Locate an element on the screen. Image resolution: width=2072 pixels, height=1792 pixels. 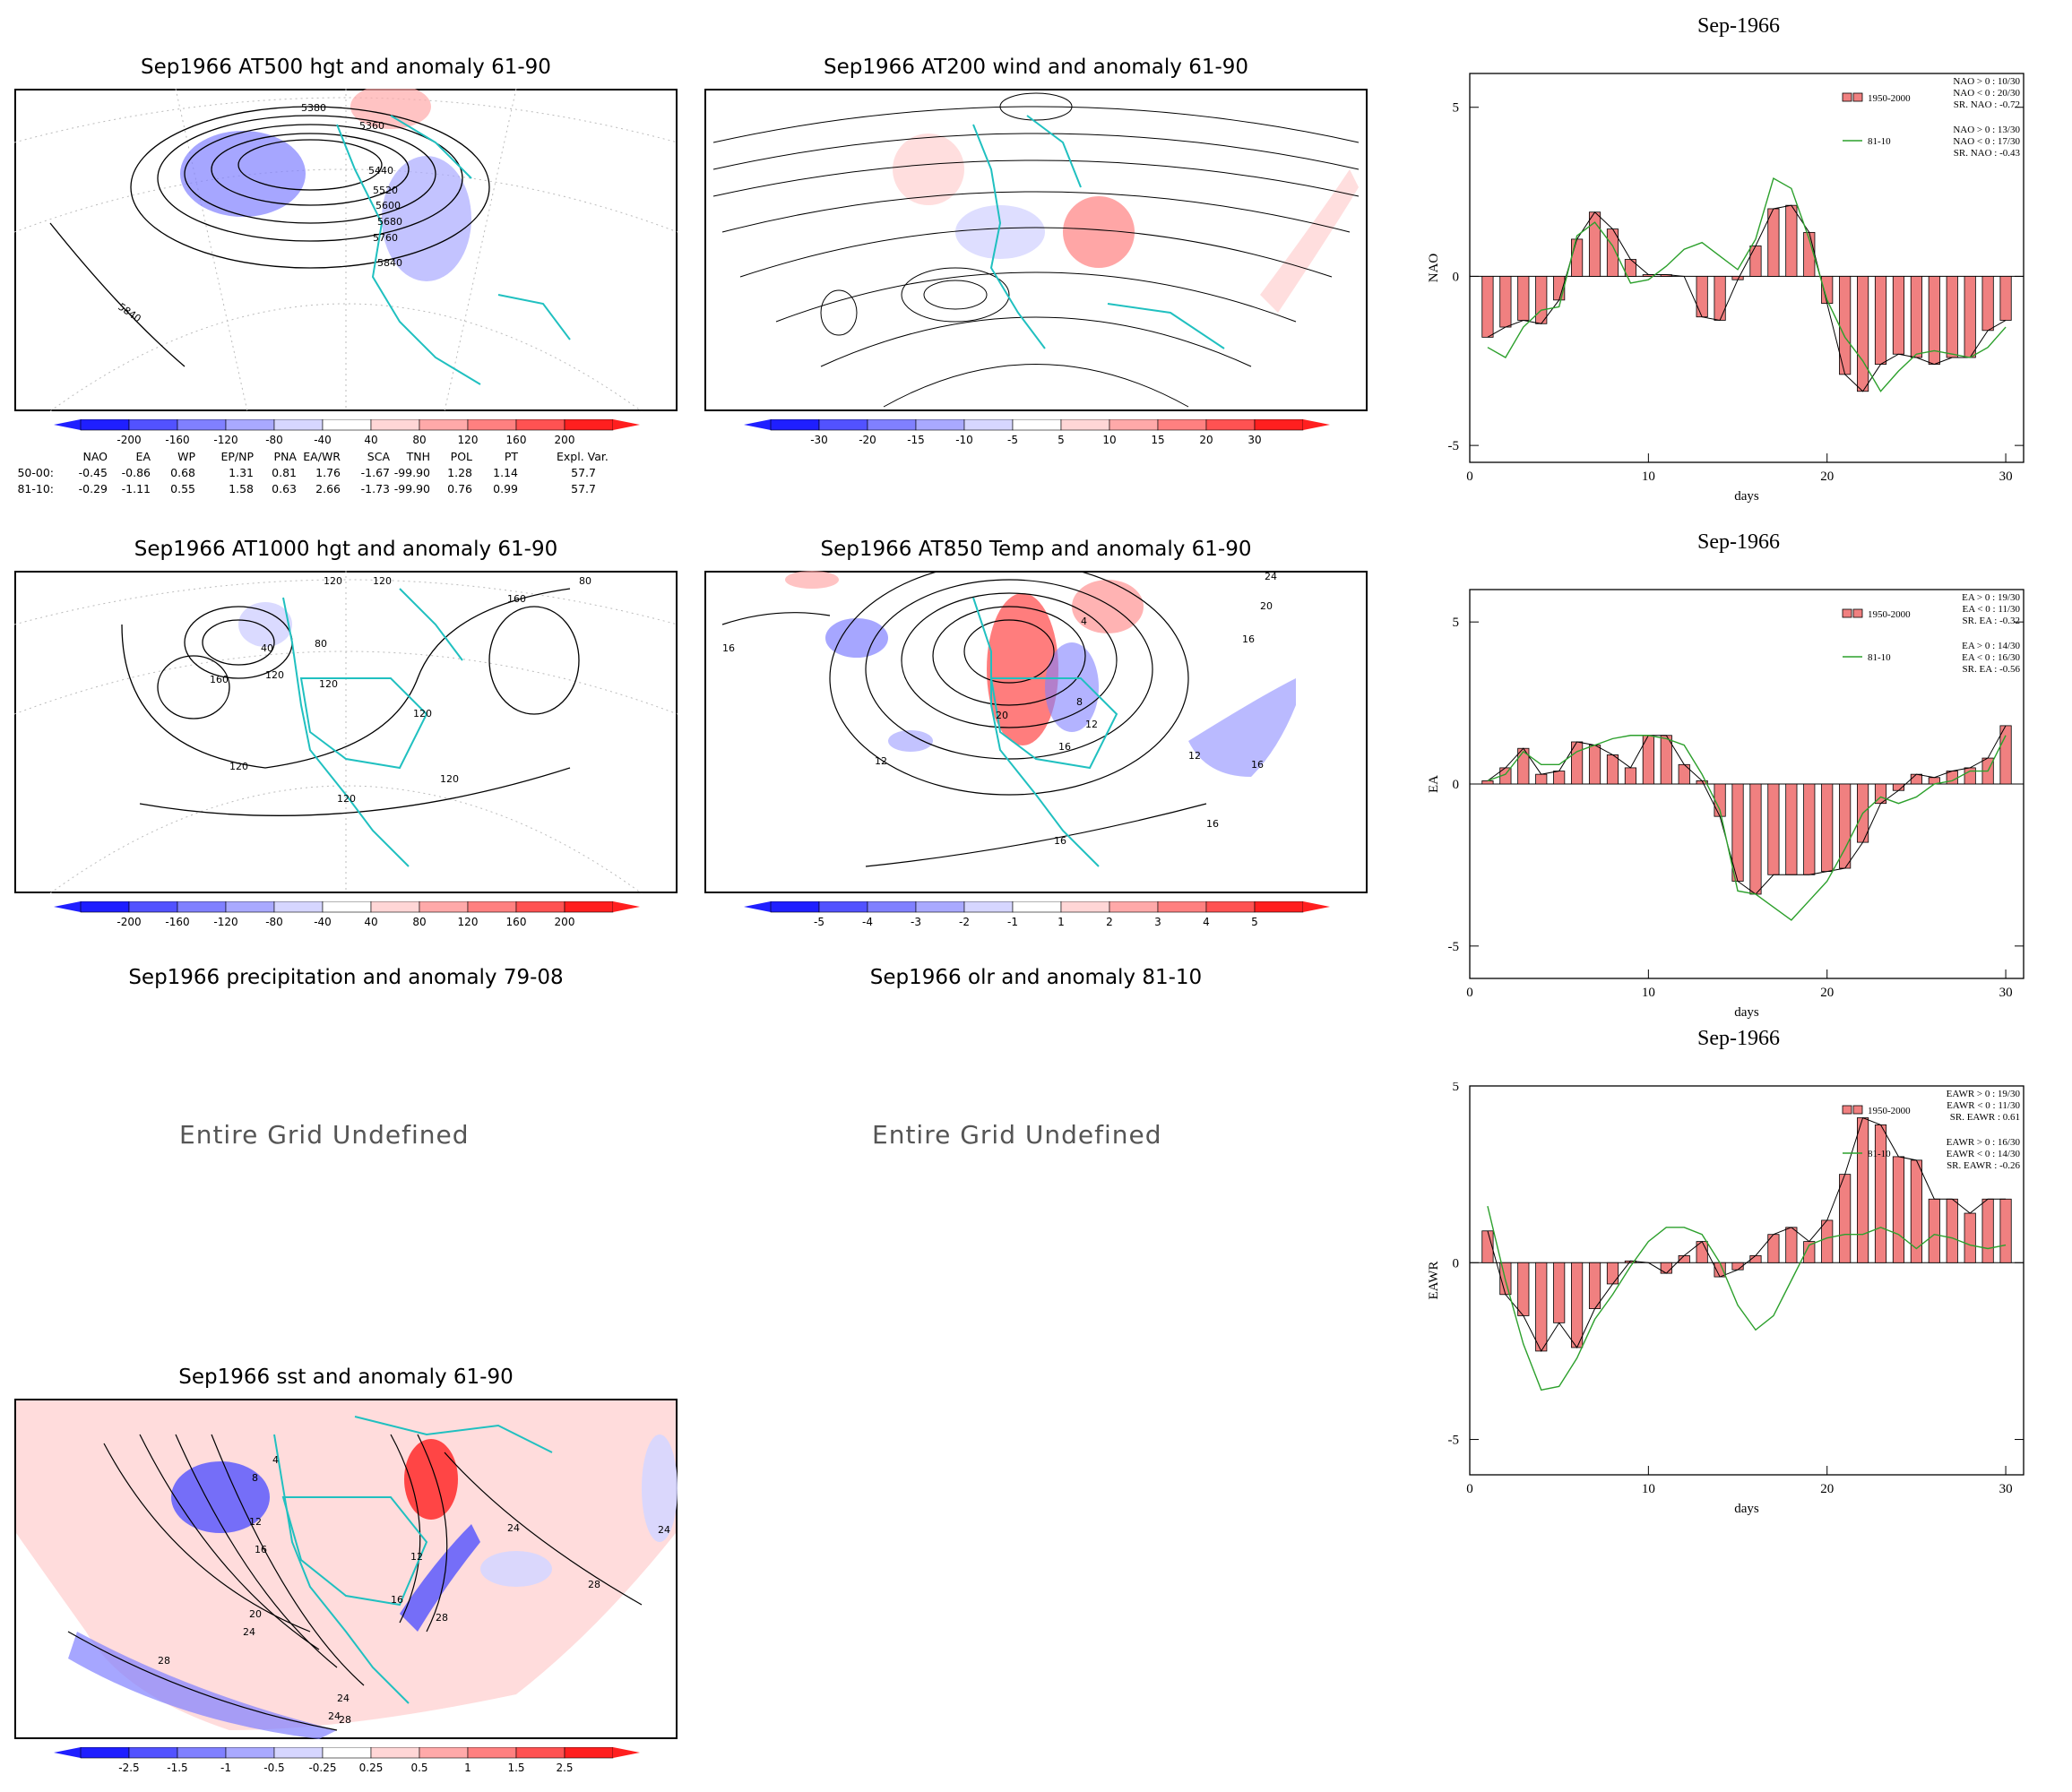
index-table-cell: 0.68 is located at coordinates (182, 472).